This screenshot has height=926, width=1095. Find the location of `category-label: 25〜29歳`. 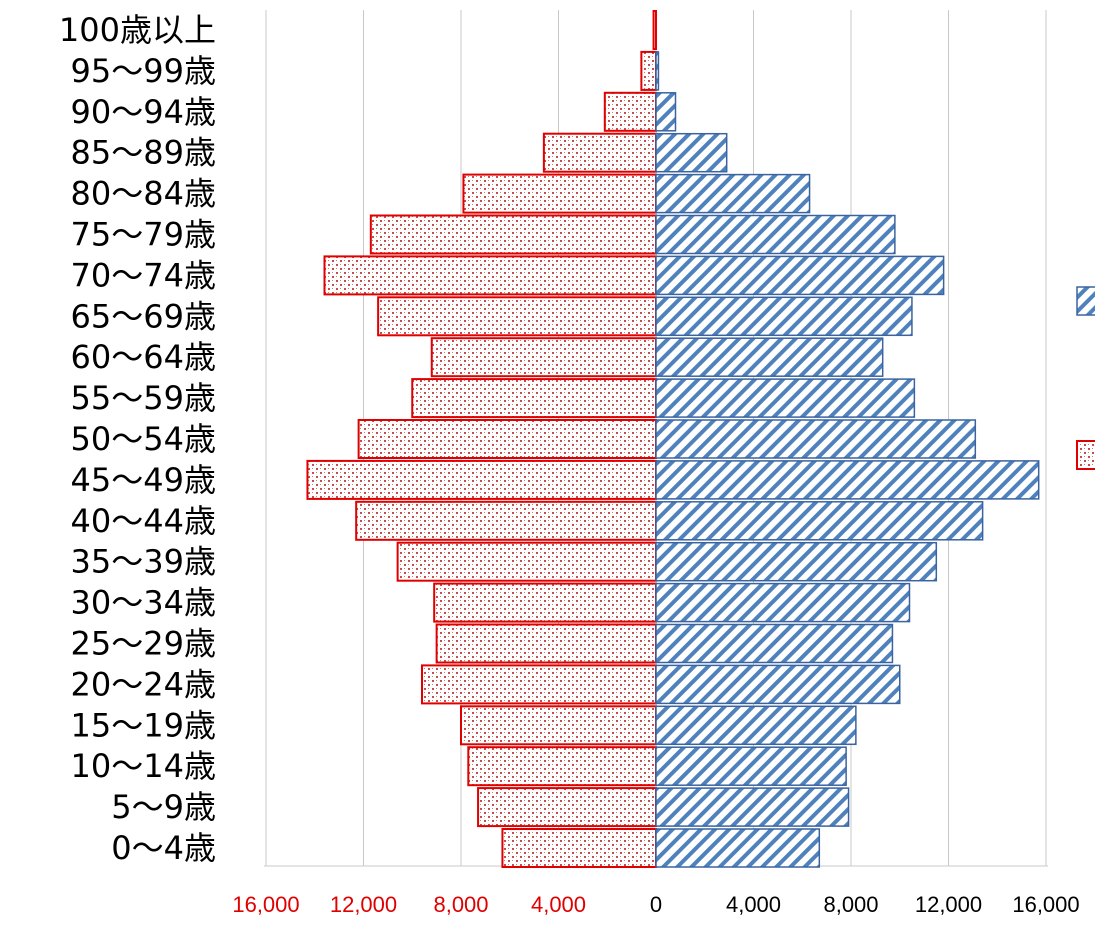

category-label: 25〜29歳 is located at coordinates (143, 644).